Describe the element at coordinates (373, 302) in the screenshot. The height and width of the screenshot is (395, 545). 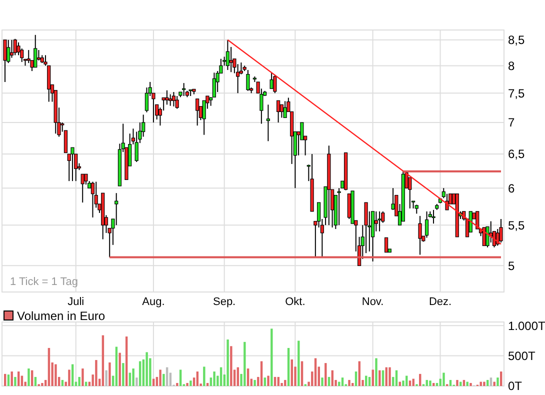
I see `x-tick-label: Nov.` at that location.